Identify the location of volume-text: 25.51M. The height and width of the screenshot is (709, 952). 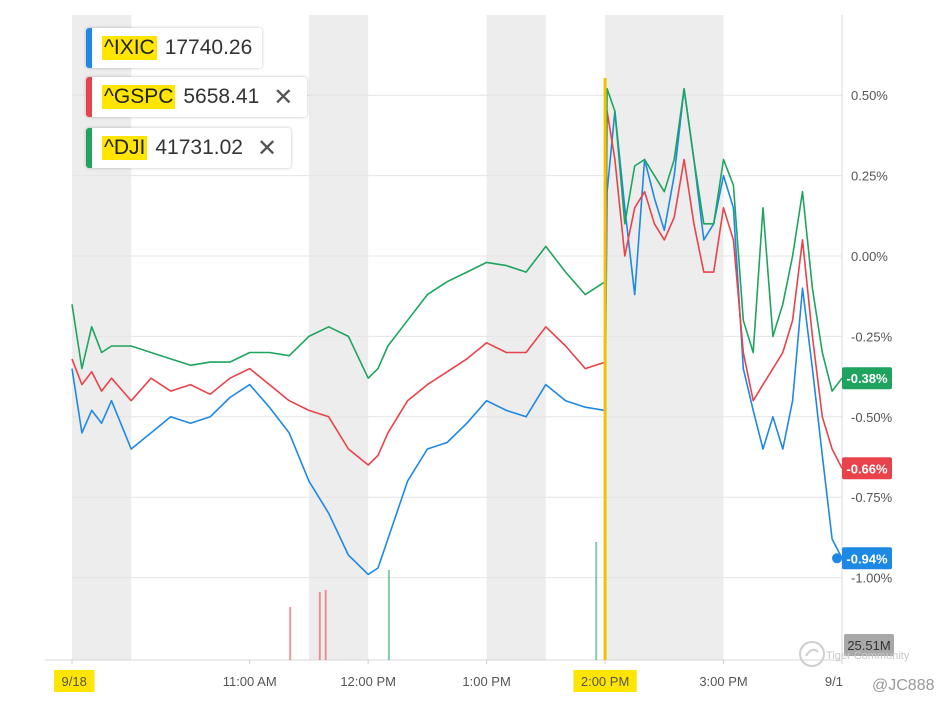
(868, 645).